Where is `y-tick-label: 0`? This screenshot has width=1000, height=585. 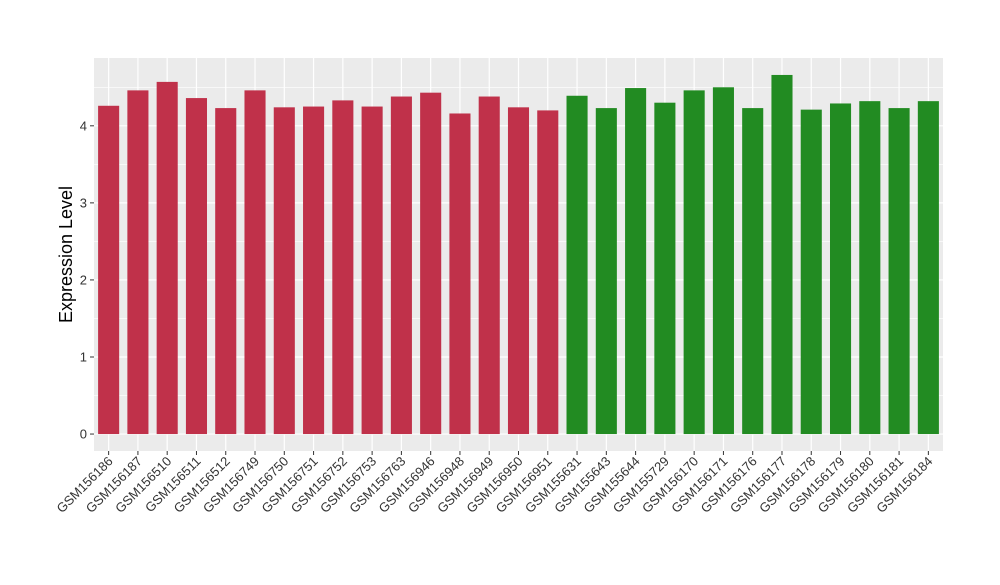
y-tick-label: 0 is located at coordinates (83, 434).